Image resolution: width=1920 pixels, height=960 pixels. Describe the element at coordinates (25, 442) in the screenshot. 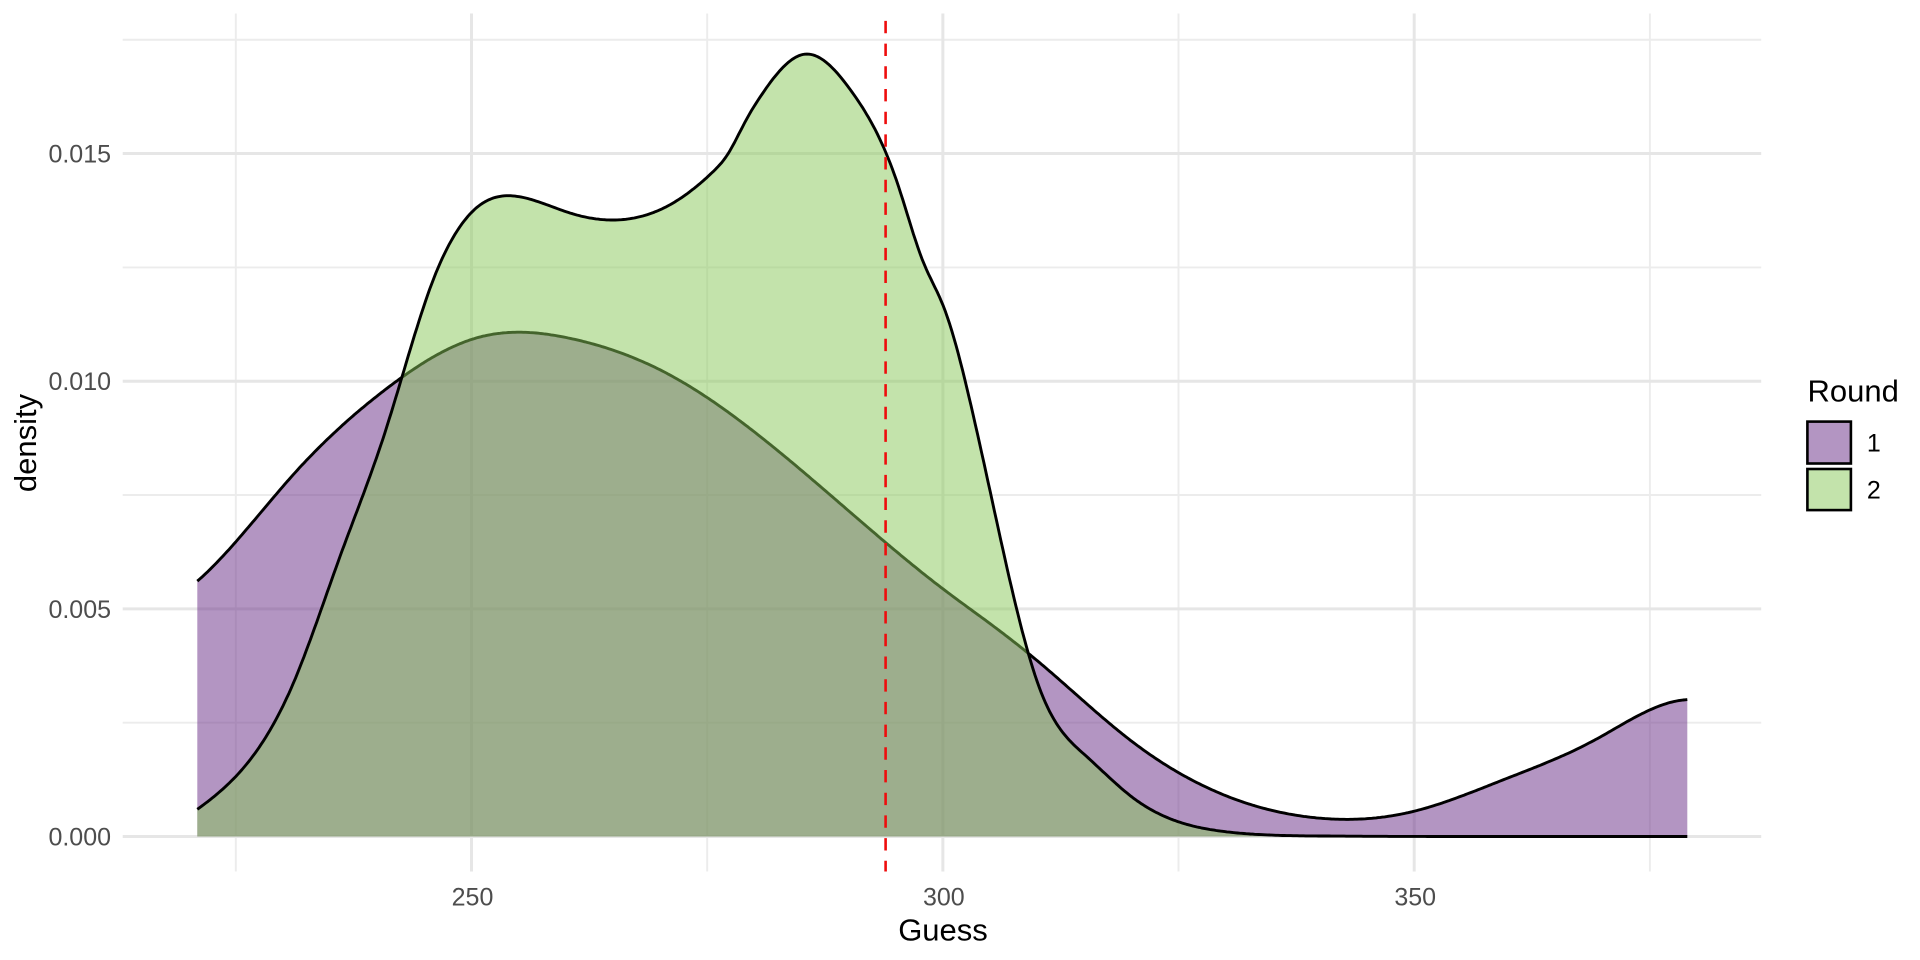

I see `svg-text: density` at that location.